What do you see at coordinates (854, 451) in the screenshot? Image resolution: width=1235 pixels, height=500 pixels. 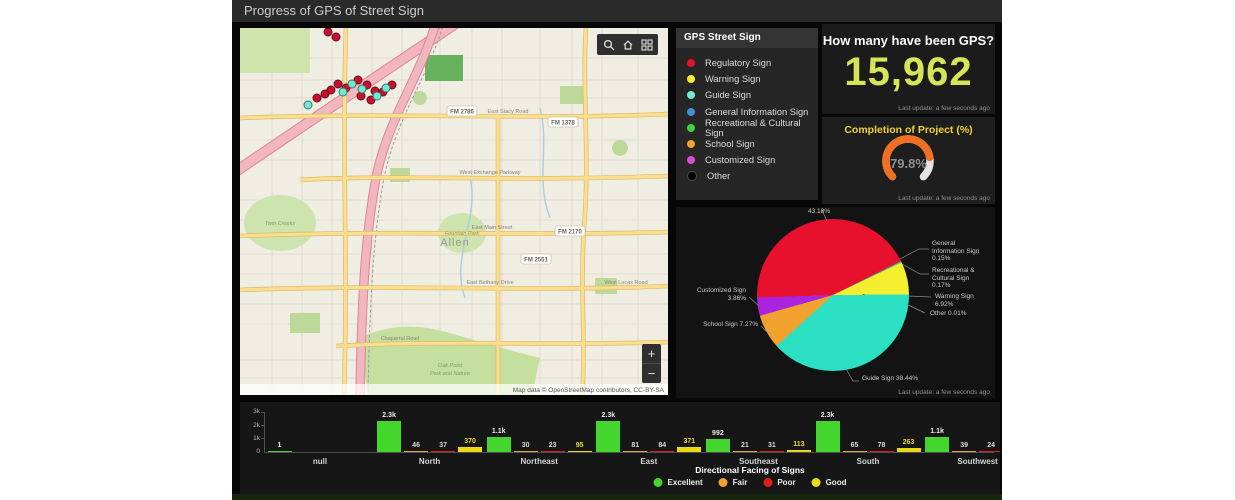 I see `bar-fair-south` at bounding box center [854, 451].